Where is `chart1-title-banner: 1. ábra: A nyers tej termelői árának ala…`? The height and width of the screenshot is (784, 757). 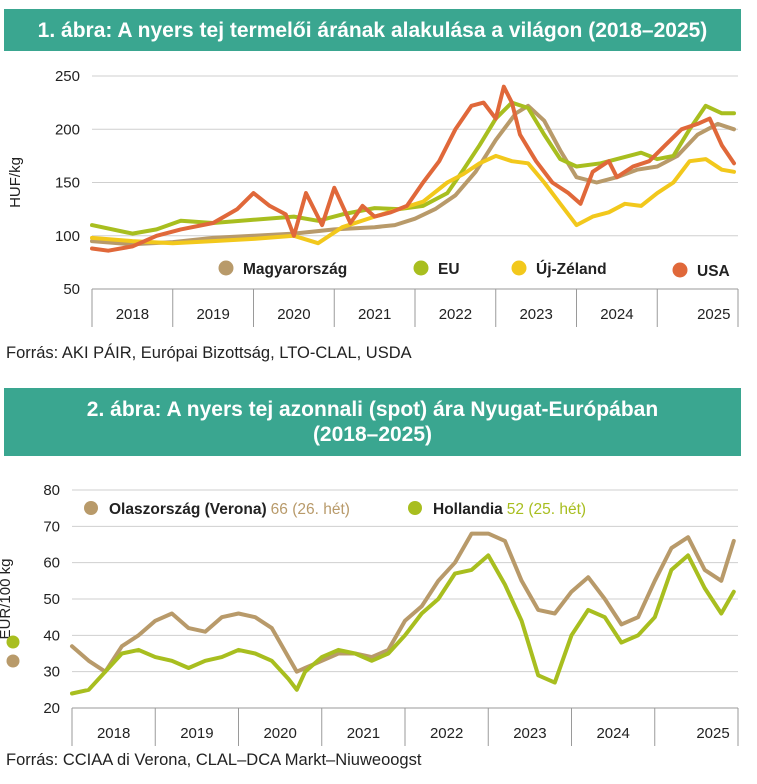
chart1-title-banner: 1. ábra: A nyers tej termelői árának ala… is located at coordinates (372, 30).